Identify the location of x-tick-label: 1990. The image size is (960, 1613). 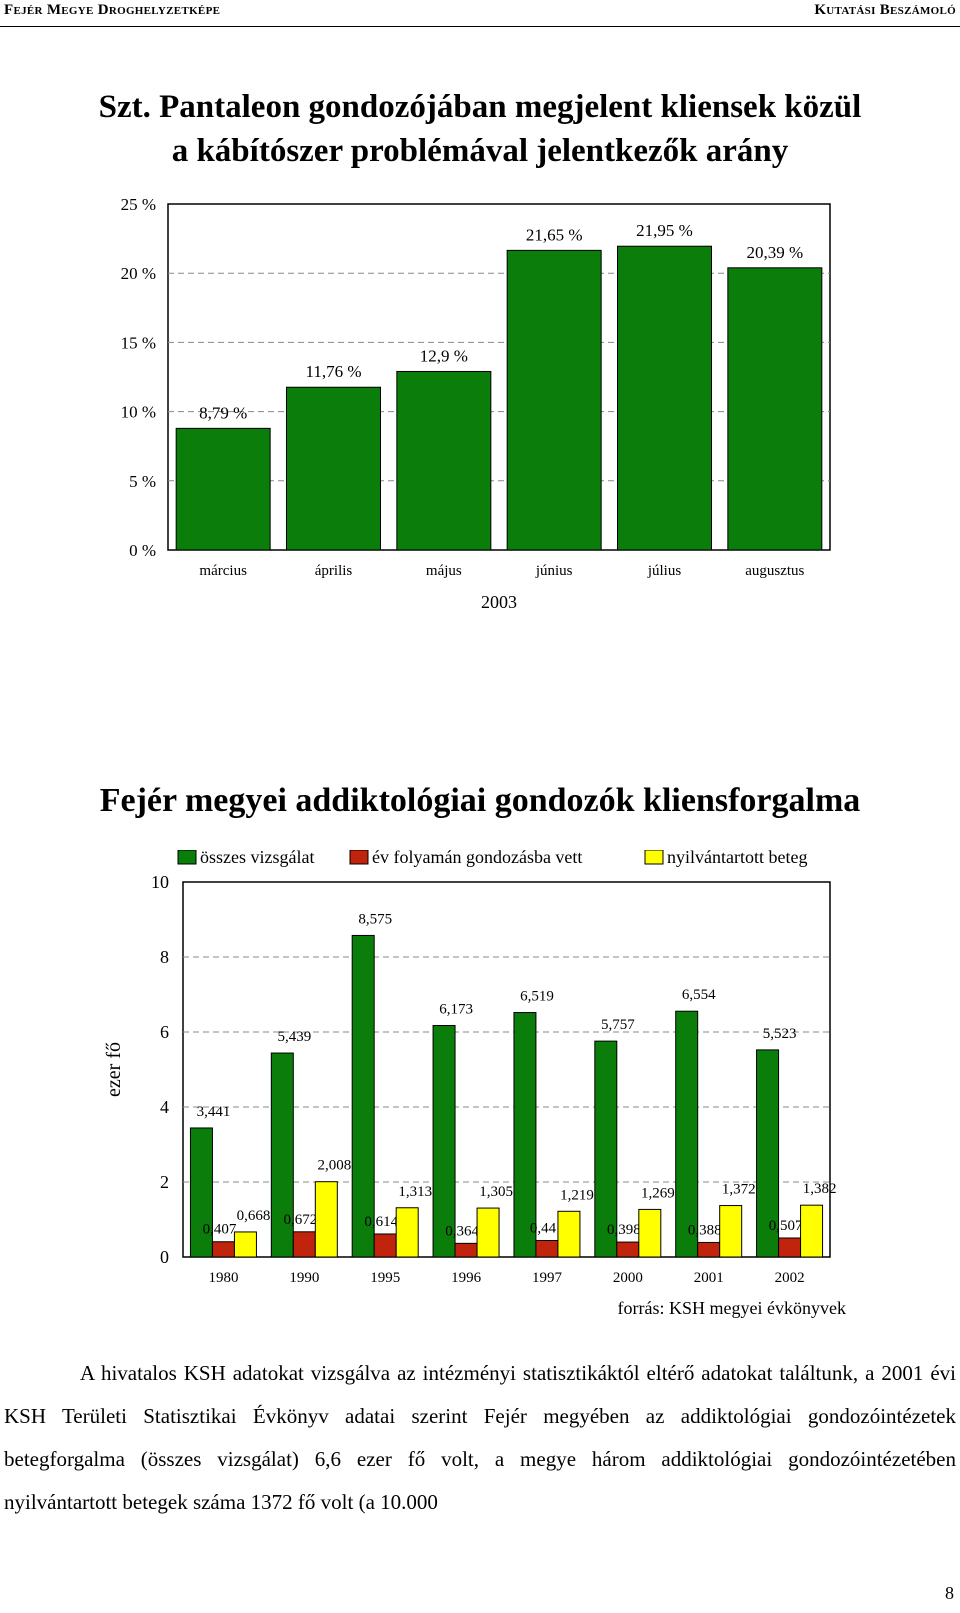
(304, 1278).